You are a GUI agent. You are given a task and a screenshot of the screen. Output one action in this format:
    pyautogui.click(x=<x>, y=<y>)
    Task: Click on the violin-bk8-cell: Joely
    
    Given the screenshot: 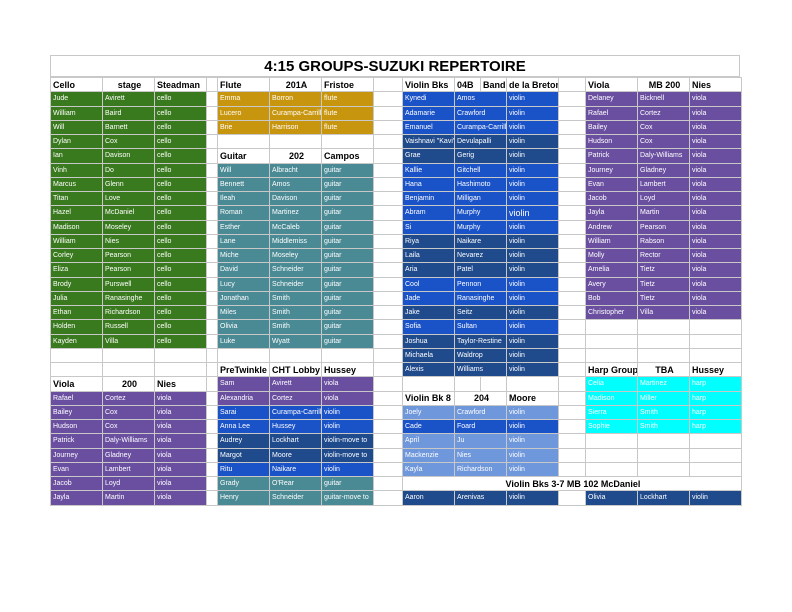 What is the action you would take?
    pyautogui.click(x=428, y=412)
    